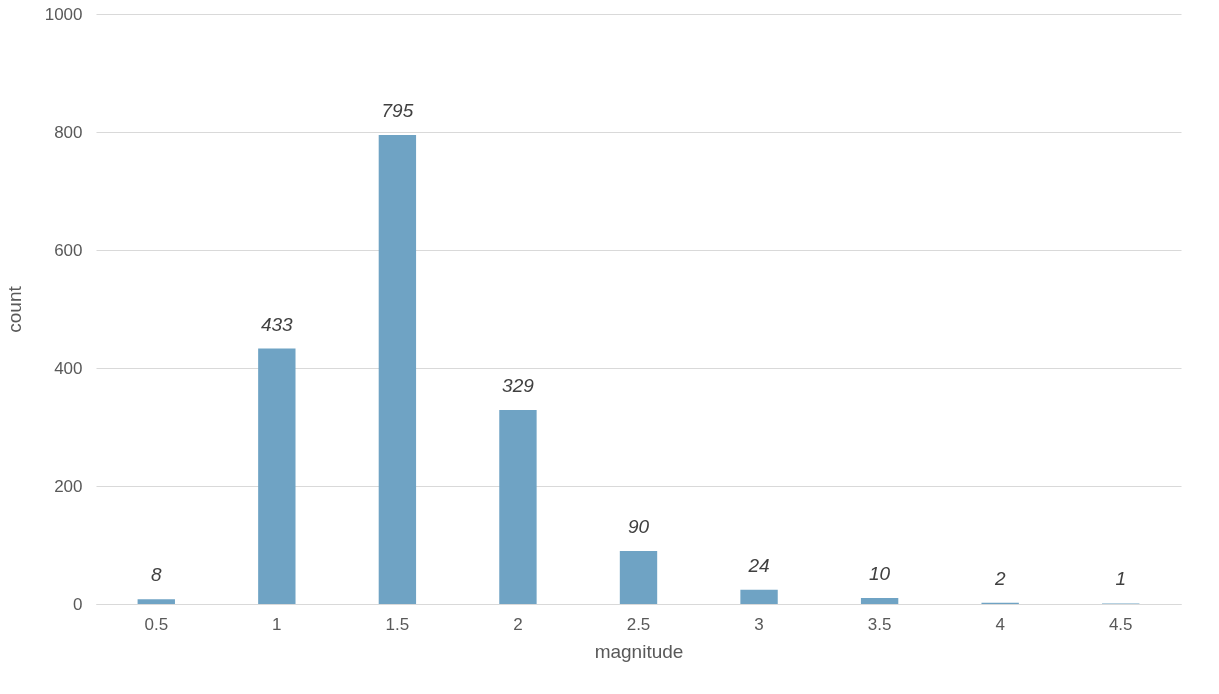 The width and height of the screenshot is (1219, 694). What do you see at coordinates (1120, 624) in the screenshot?
I see `x-tick-label: 4.5` at bounding box center [1120, 624].